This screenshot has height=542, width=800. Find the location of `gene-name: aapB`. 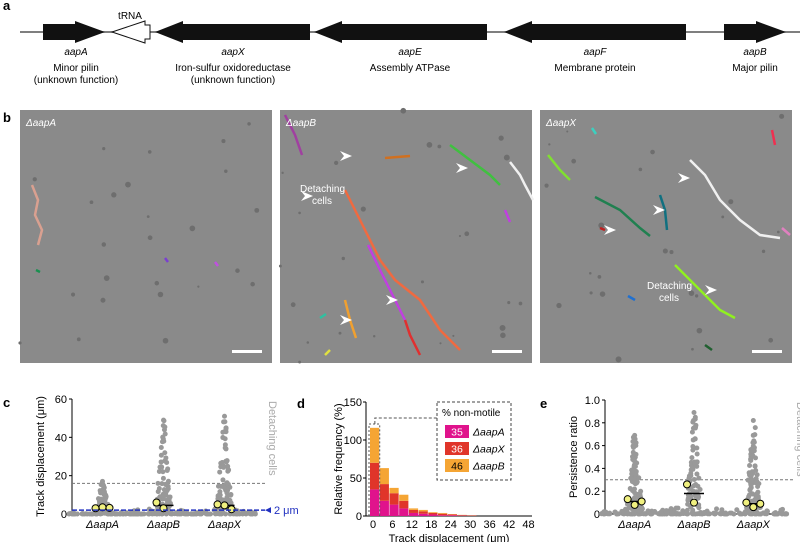

gene-name: aapB is located at coordinates (755, 52).